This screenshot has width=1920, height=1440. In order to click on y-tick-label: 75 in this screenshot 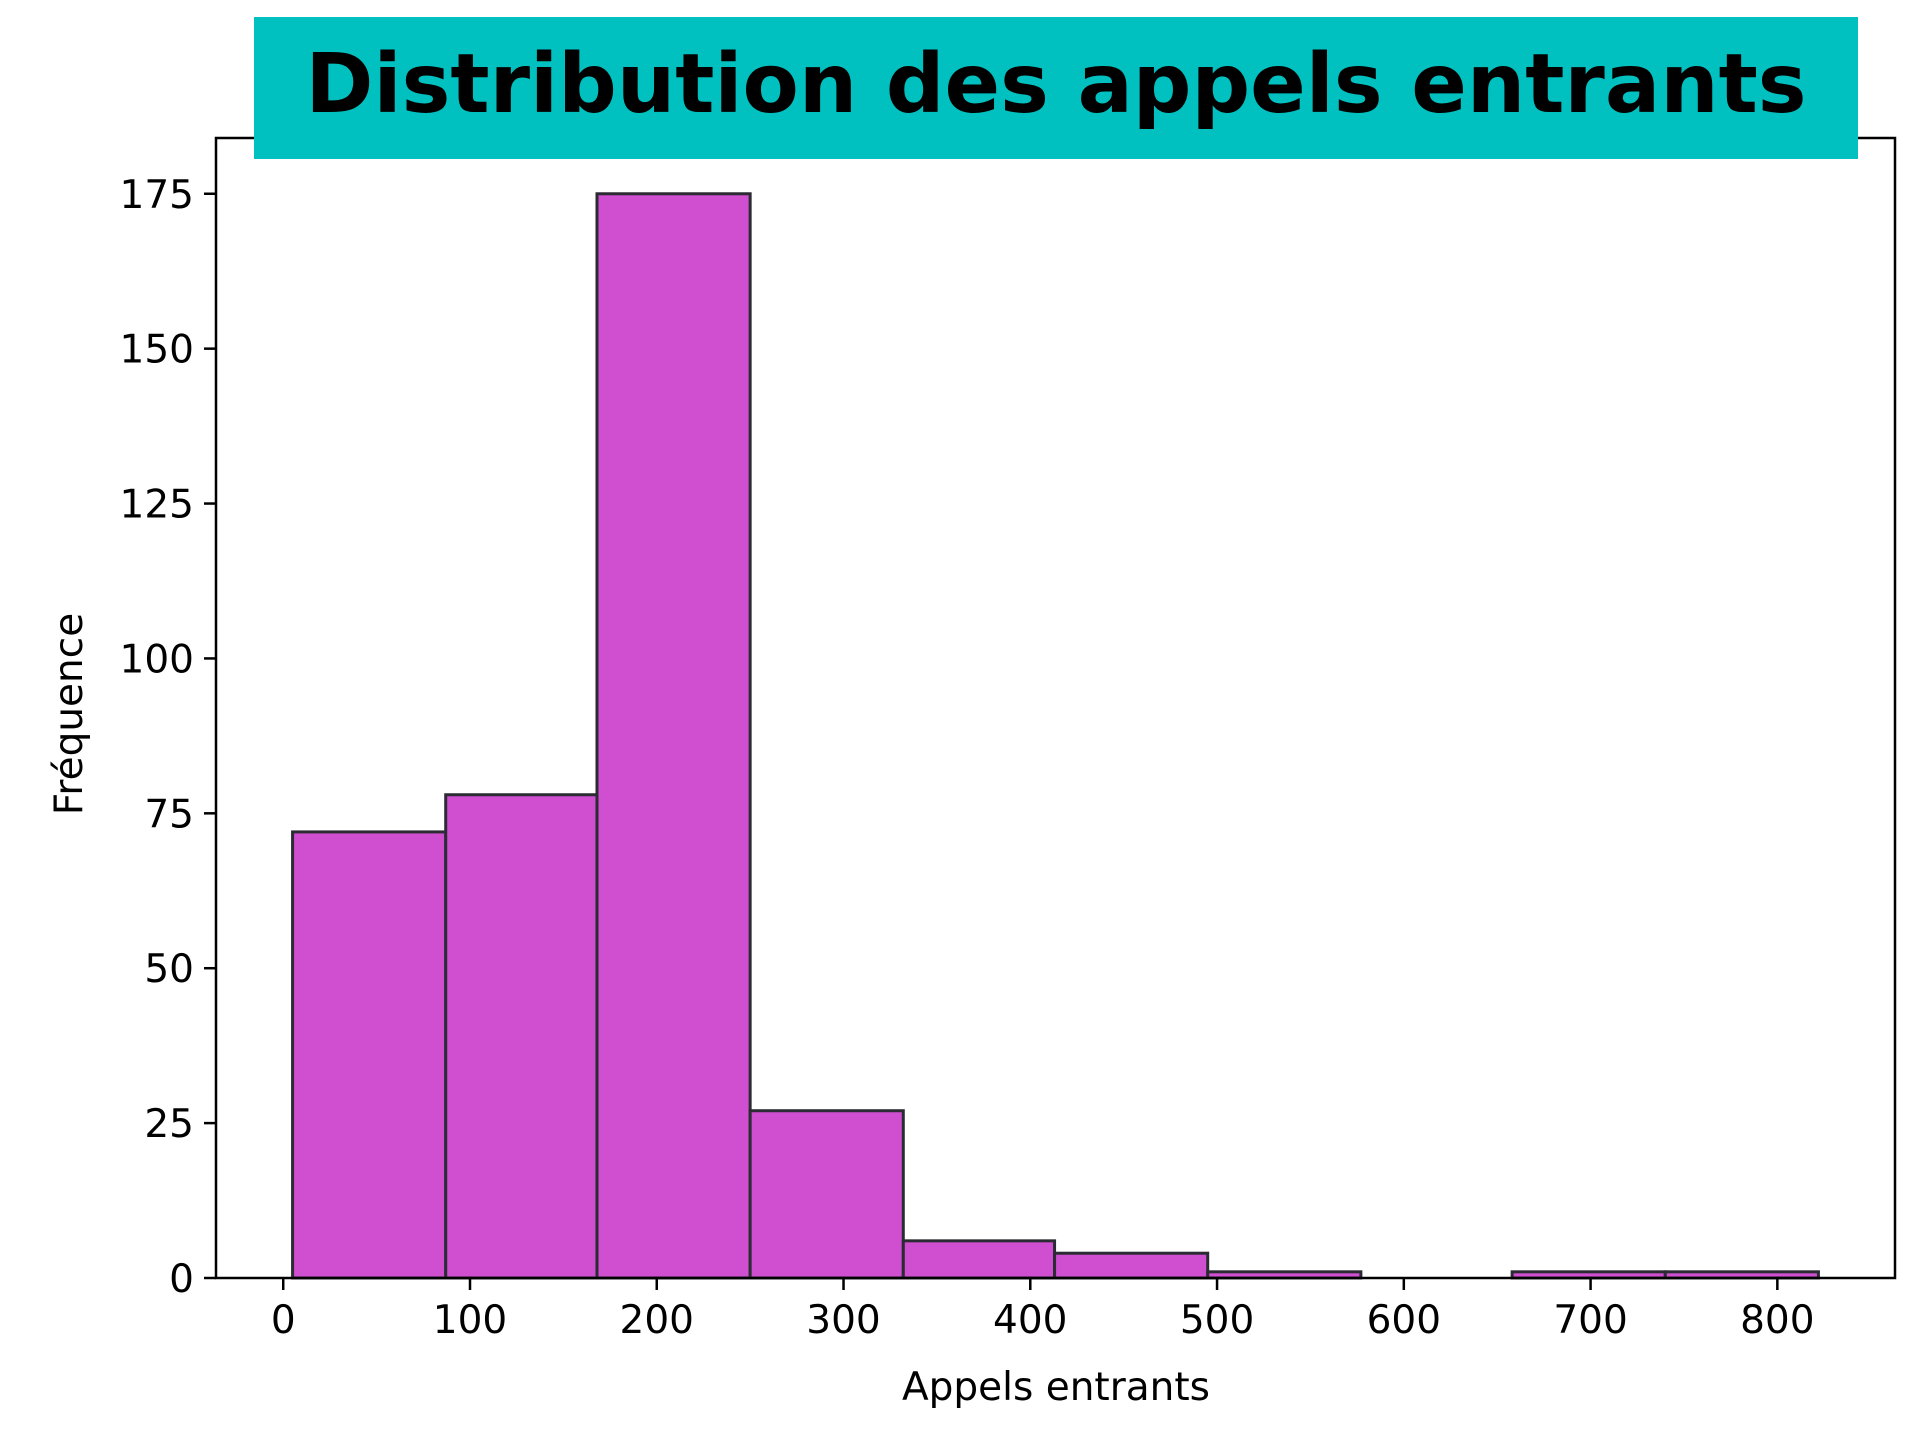, I will do `click(169, 814)`.